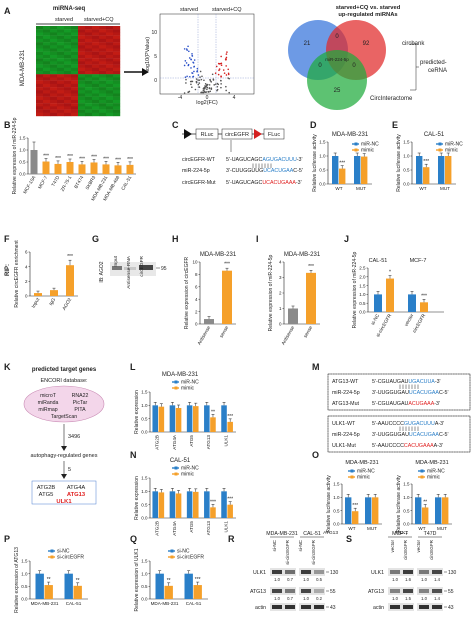 Image resolution: width=474 pixels, height=620 pixels. What do you see at coordinates (274, 545) in the screenshot?
I see `lane-label: si-NC` at bounding box center [274, 545].